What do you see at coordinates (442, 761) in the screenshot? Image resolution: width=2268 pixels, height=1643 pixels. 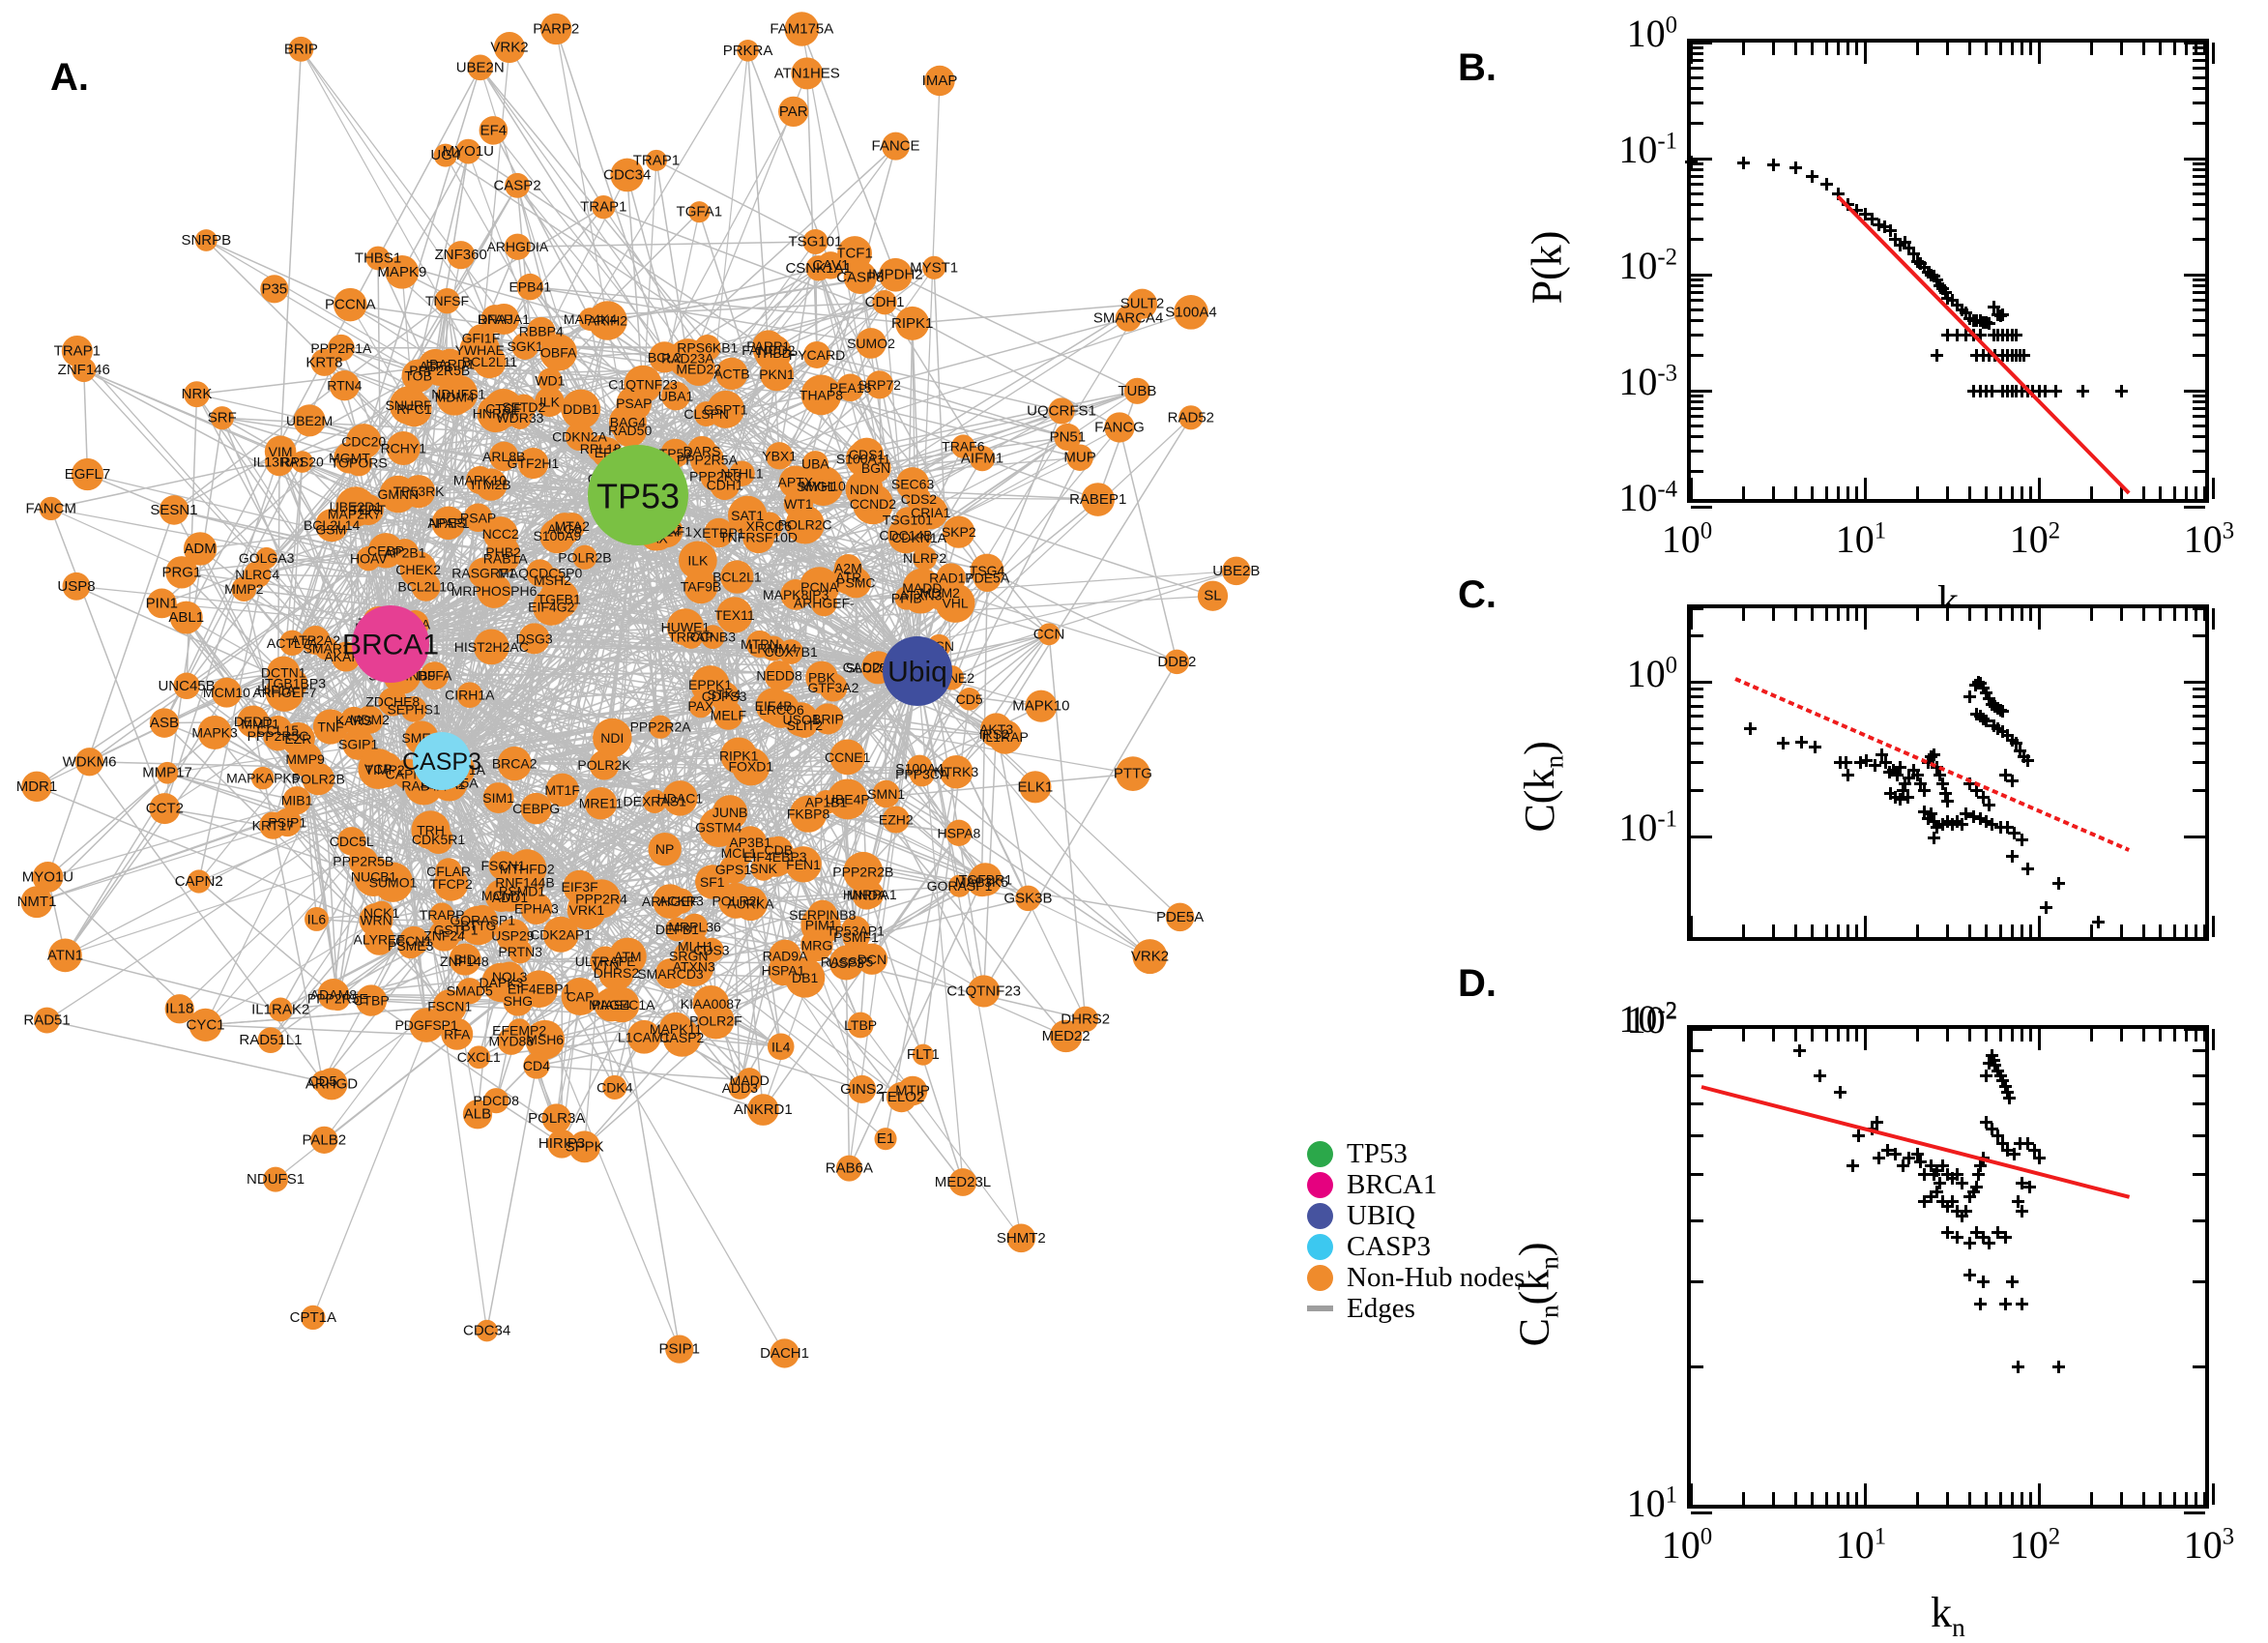 I see `hub-node-casp3` at bounding box center [442, 761].